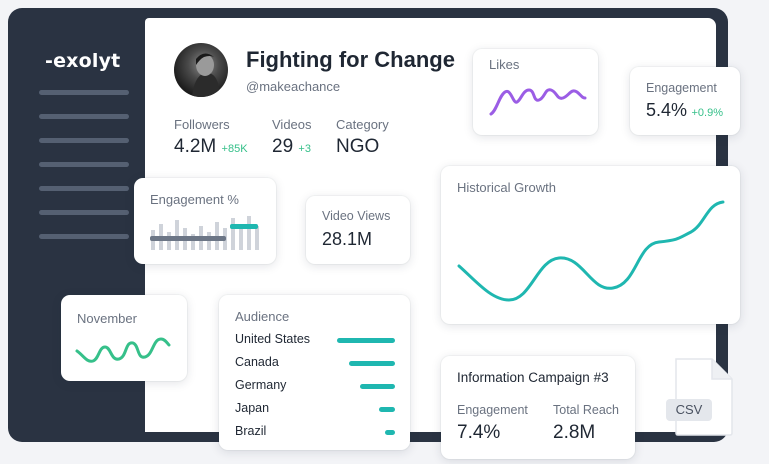 Image resolution: width=769 pixels, height=464 pixels. Describe the element at coordinates (204, 233) in the screenshot. I see `engagement-pct-bars` at that location.